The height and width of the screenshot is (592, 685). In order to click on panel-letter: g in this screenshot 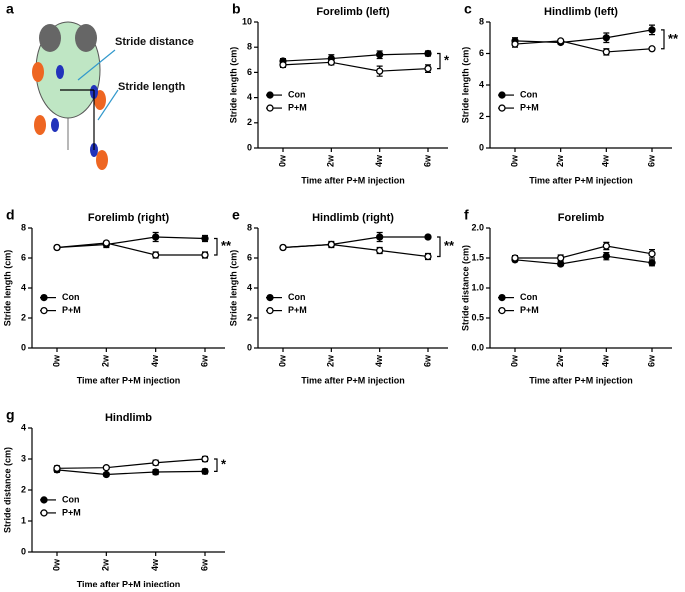, I will do `click(10, 415)`.